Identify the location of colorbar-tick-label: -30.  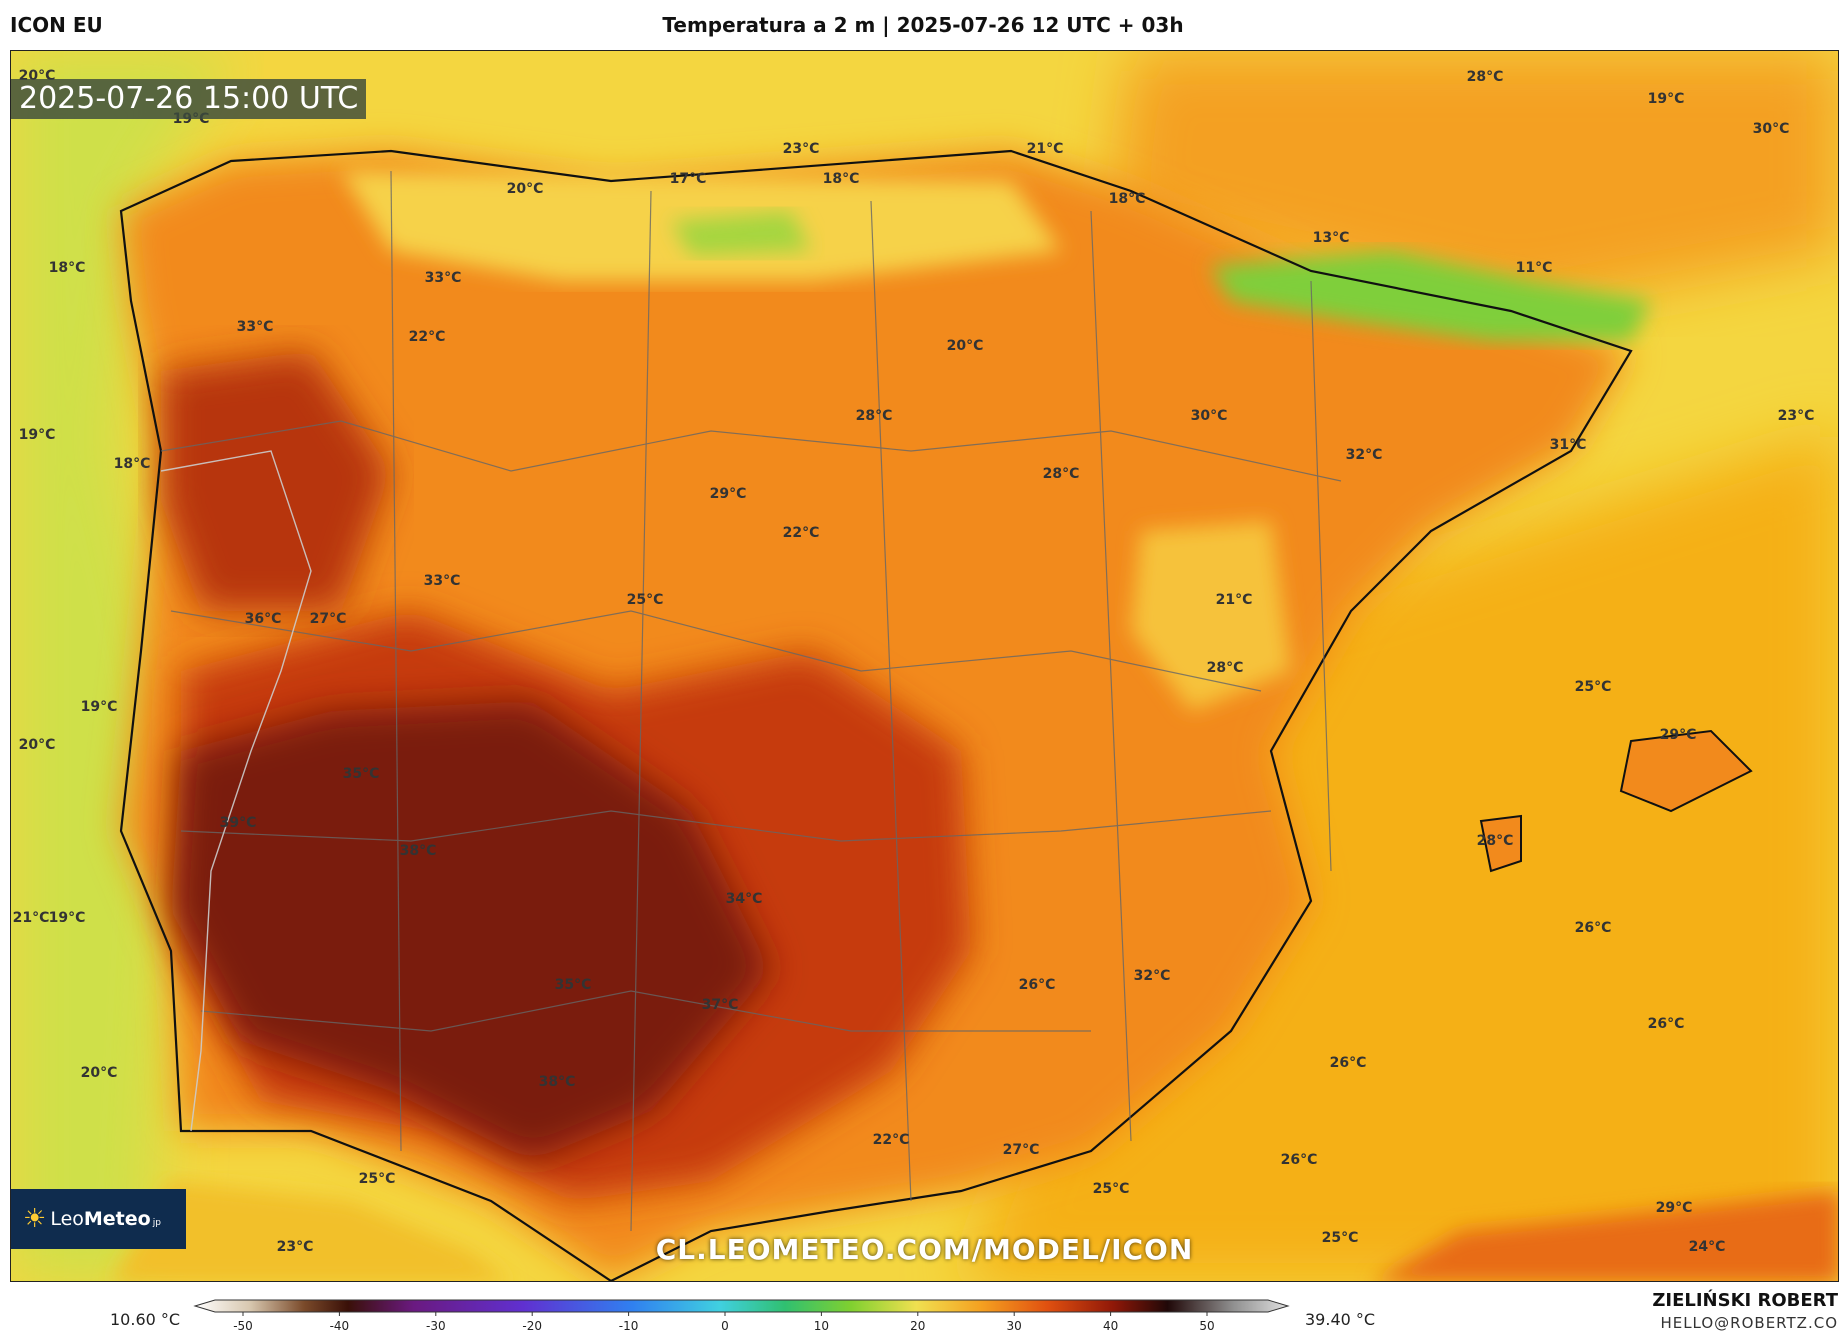
(436, 1326).